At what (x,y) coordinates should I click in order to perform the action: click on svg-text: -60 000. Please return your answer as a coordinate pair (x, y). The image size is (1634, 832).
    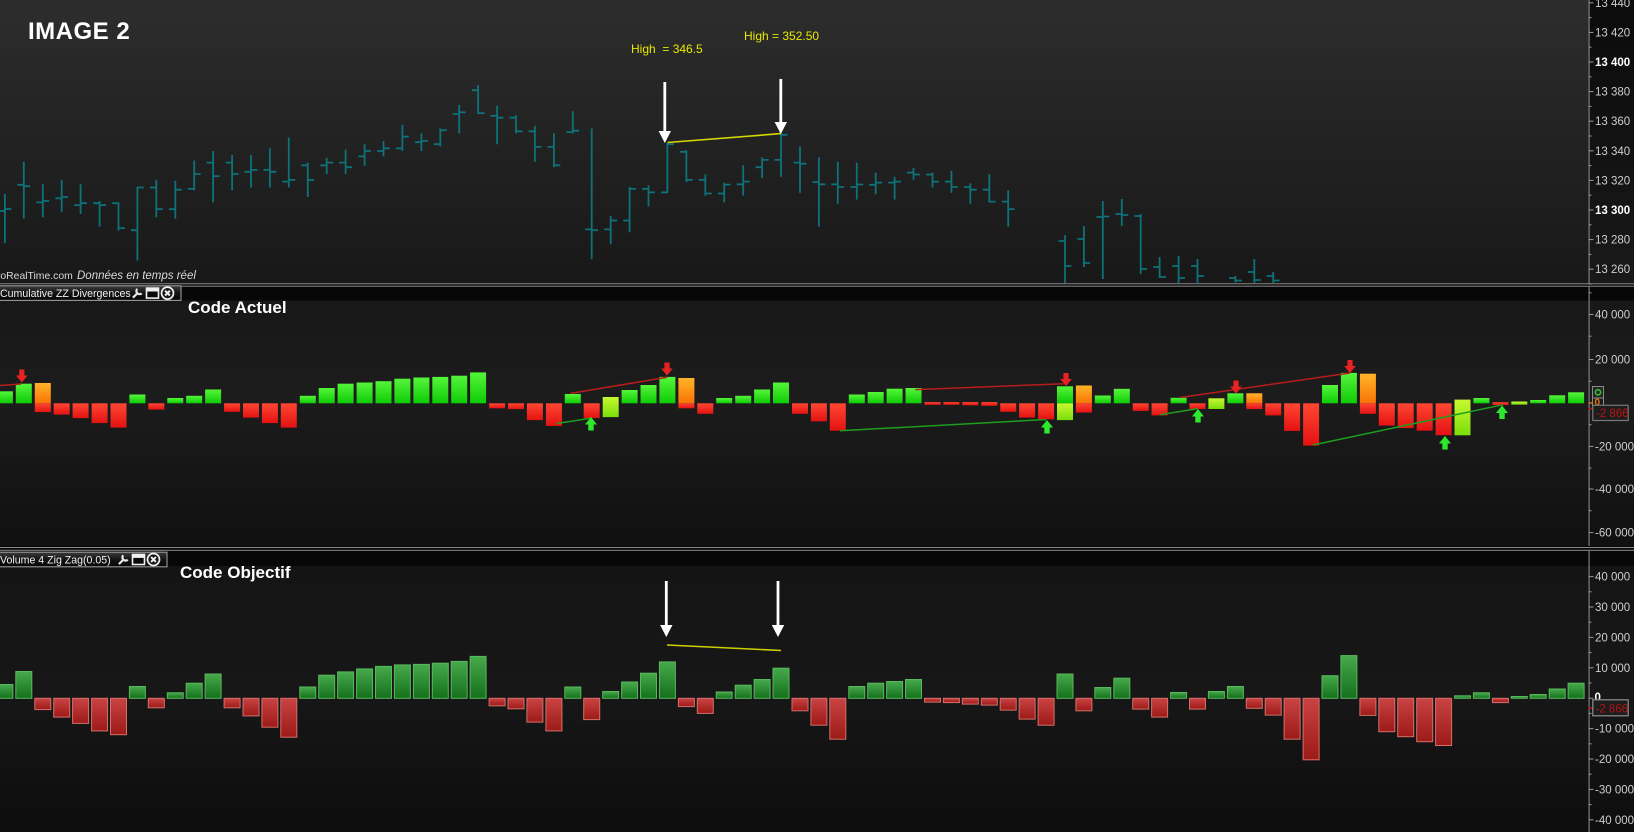
    Looking at the image, I should click on (1614, 534).